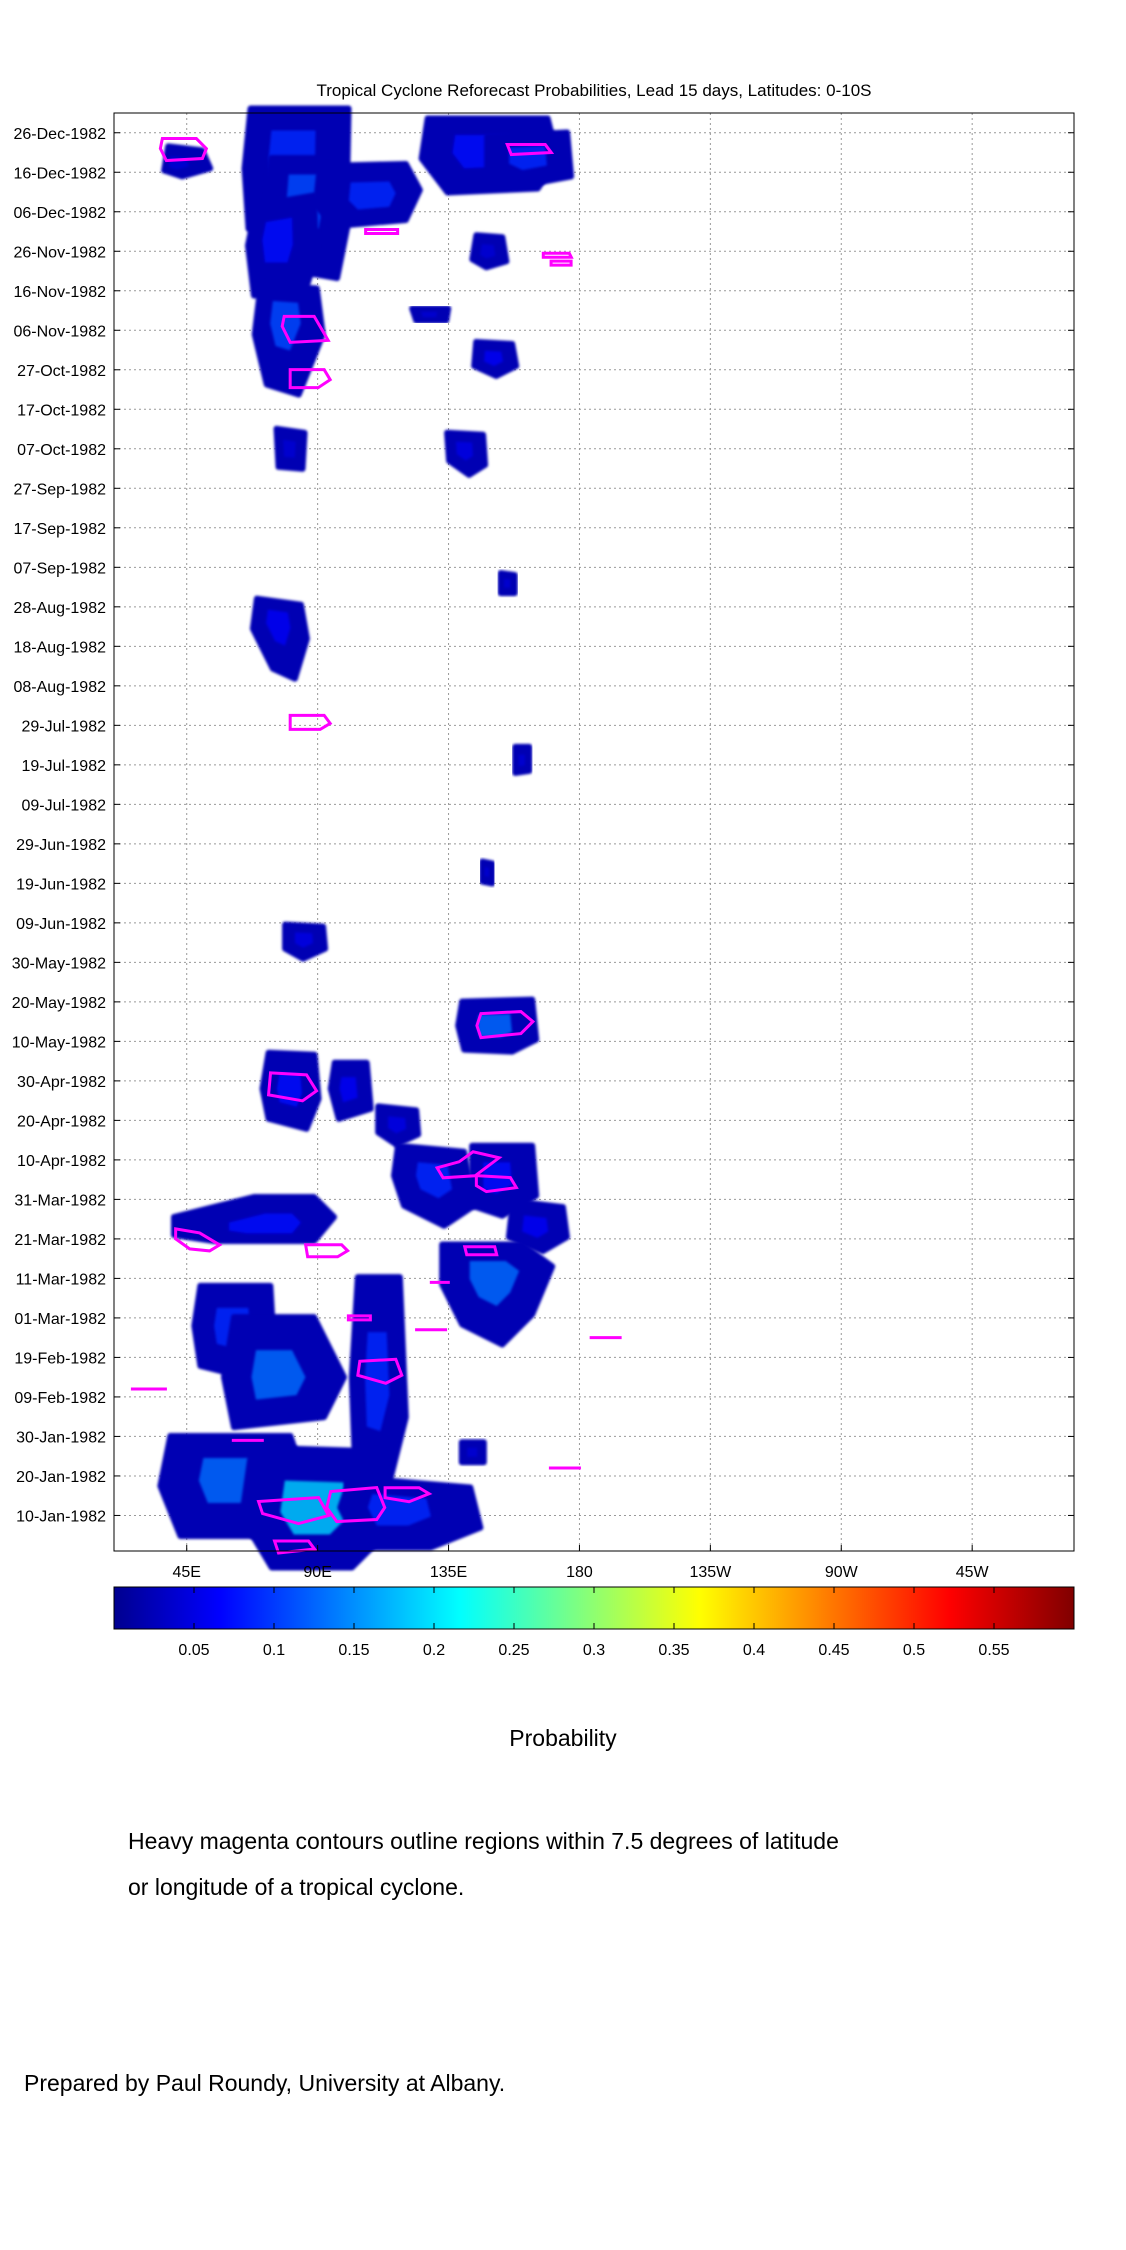  What do you see at coordinates (710, 1572) in the screenshot?
I see `x-tick-label: 135W` at bounding box center [710, 1572].